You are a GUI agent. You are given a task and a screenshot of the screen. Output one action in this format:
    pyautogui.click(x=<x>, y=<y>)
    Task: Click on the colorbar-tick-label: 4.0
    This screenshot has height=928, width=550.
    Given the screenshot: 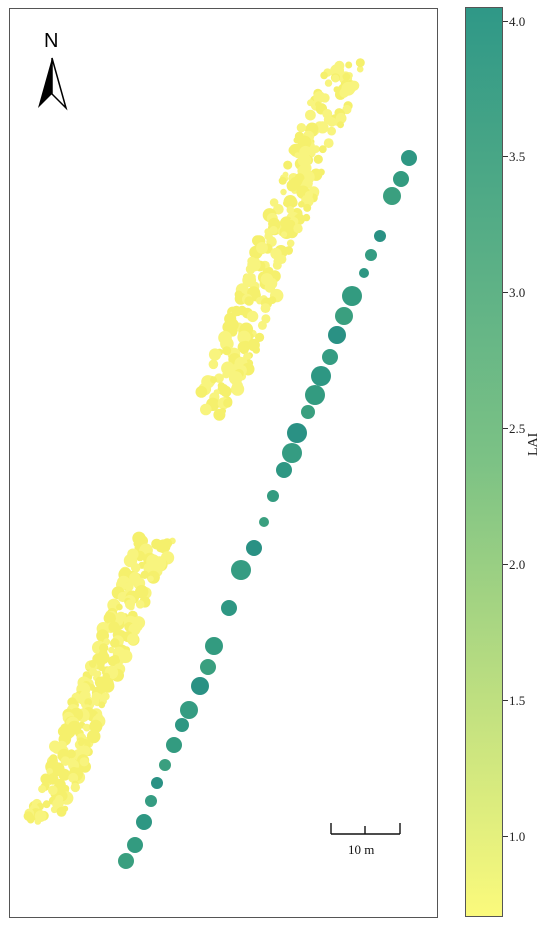 What is the action you would take?
    pyautogui.click(x=517, y=21)
    